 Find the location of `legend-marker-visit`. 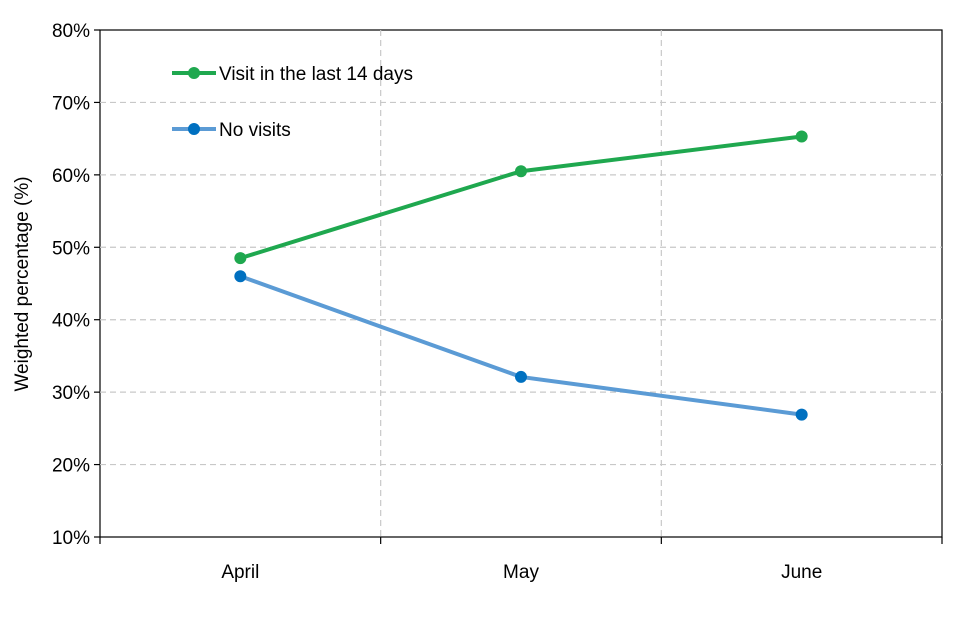

legend-marker-visit is located at coordinates (194, 73).